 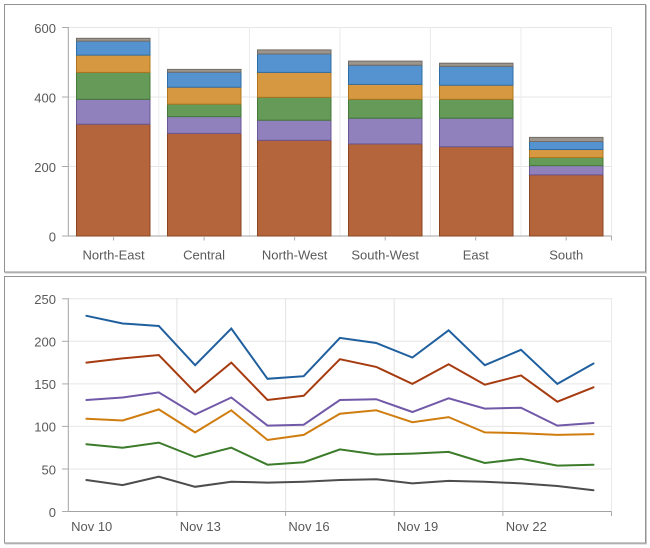 What do you see at coordinates (476, 255) in the screenshot?
I see `svg-text: East` at bounding box center [476, 255].